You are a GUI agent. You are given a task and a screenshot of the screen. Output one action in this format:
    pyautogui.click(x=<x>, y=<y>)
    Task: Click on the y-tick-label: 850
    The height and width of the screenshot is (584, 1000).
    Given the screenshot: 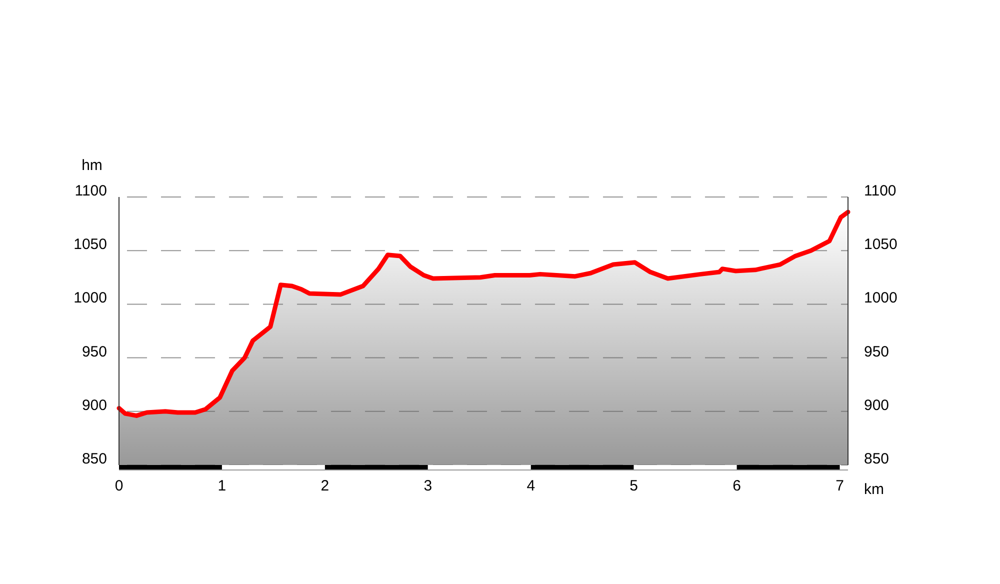 What is the action you would take?
    pyautogui.click(x=94, y=459)
    